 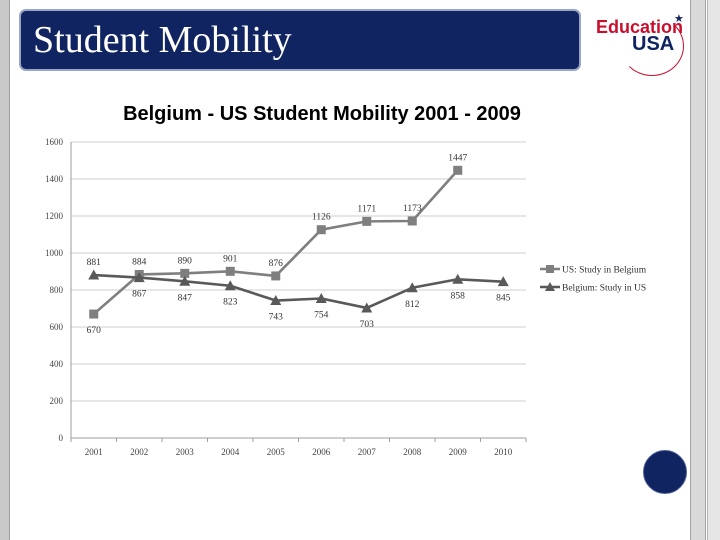 What do you see at coordinates (276, 452) in the screenshot?
I see `x-tick-label: 2005` at bounding box center [276, 452].